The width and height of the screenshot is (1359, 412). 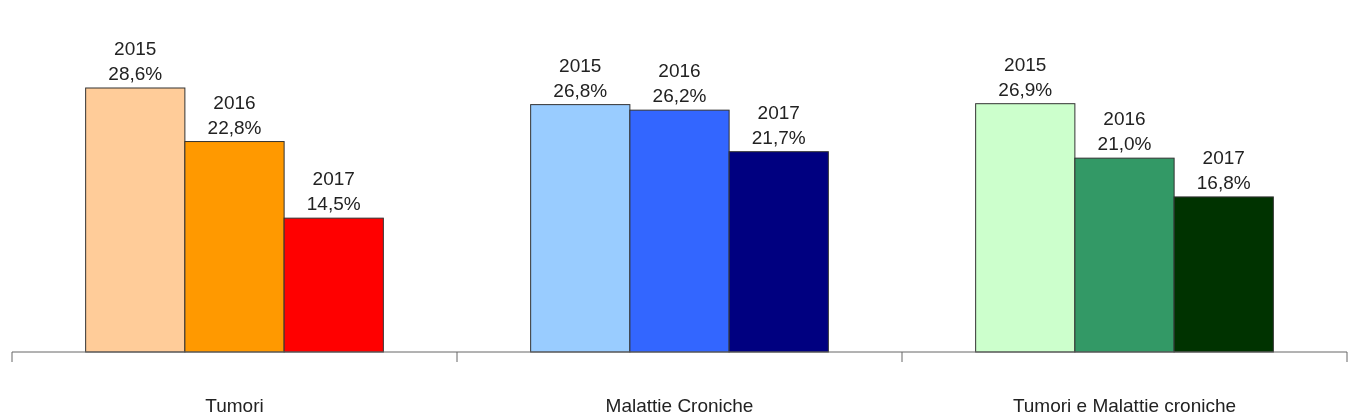 What do you see at coordinates (333, 204) in the screenshot?
I see `data-label: 14,5%` at bounding box center [333, 204].